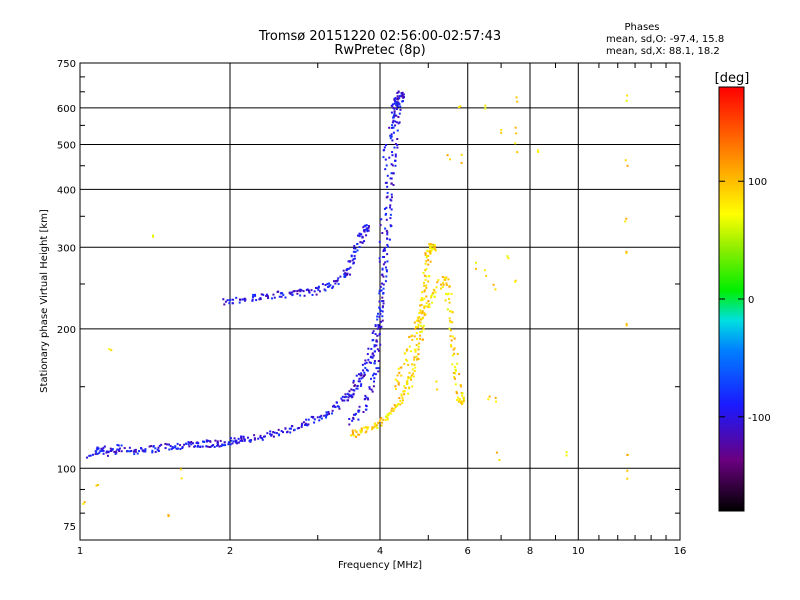 The image size is (800, 600). I want to click on y-tick-label: 300, so click(66, 248).